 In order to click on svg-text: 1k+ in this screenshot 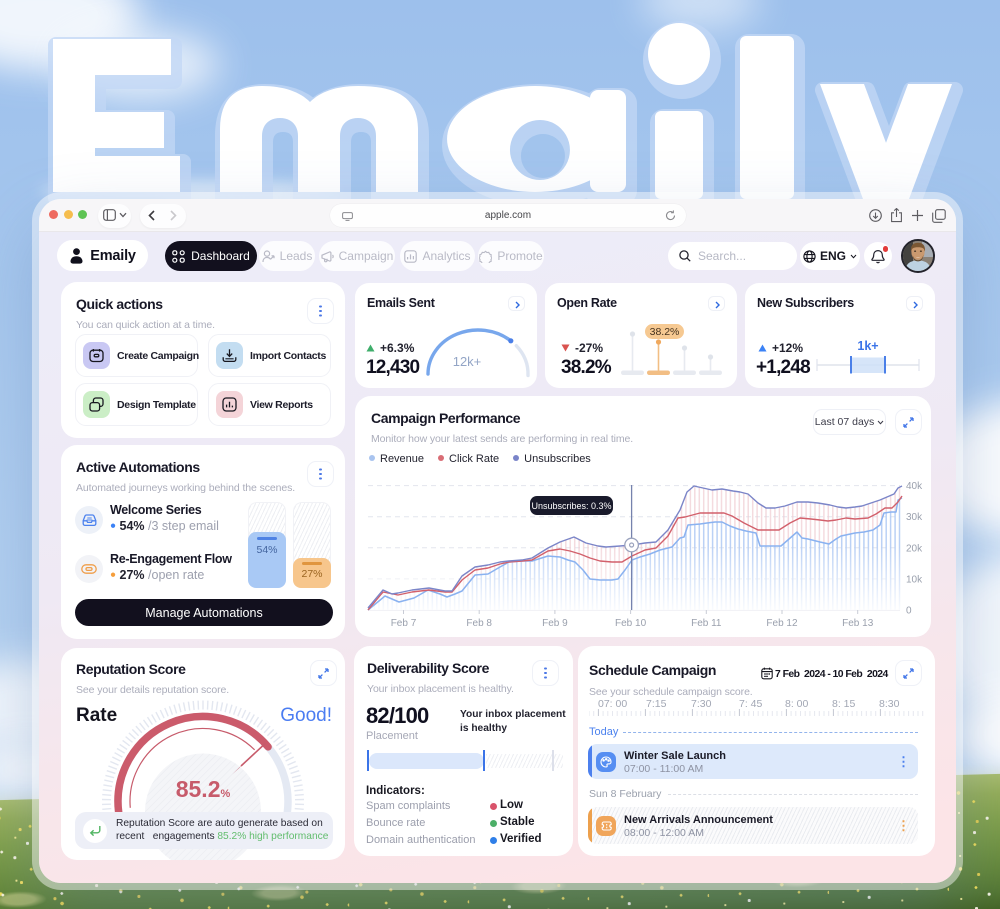, I will do `click(867, 346)`.